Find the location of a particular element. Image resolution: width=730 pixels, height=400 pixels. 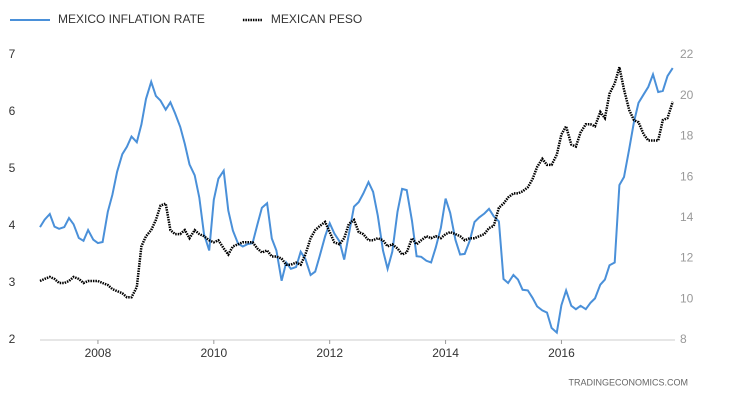

x-tick-label: 2012 is located at coordinates (329, 353).